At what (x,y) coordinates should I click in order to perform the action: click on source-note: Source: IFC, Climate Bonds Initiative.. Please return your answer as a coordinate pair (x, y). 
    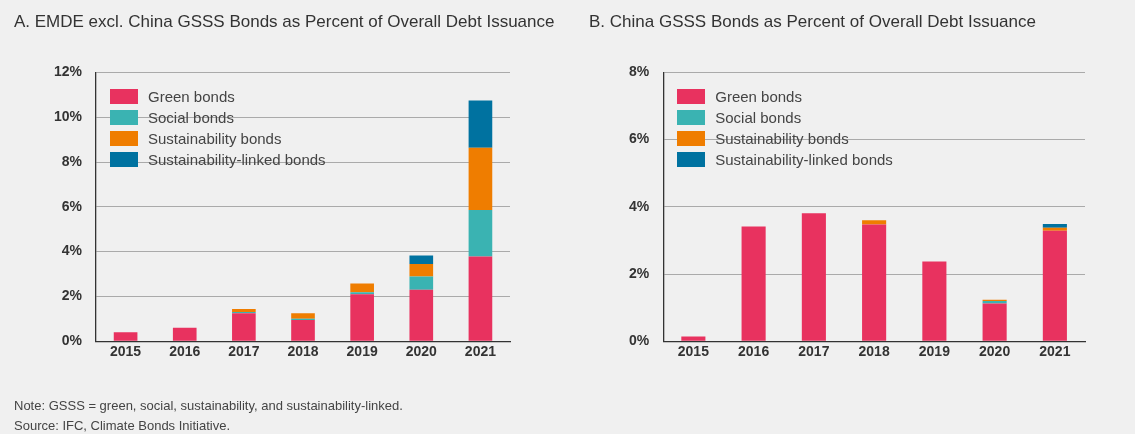
    Looking at the image, I should click on (123, 425).